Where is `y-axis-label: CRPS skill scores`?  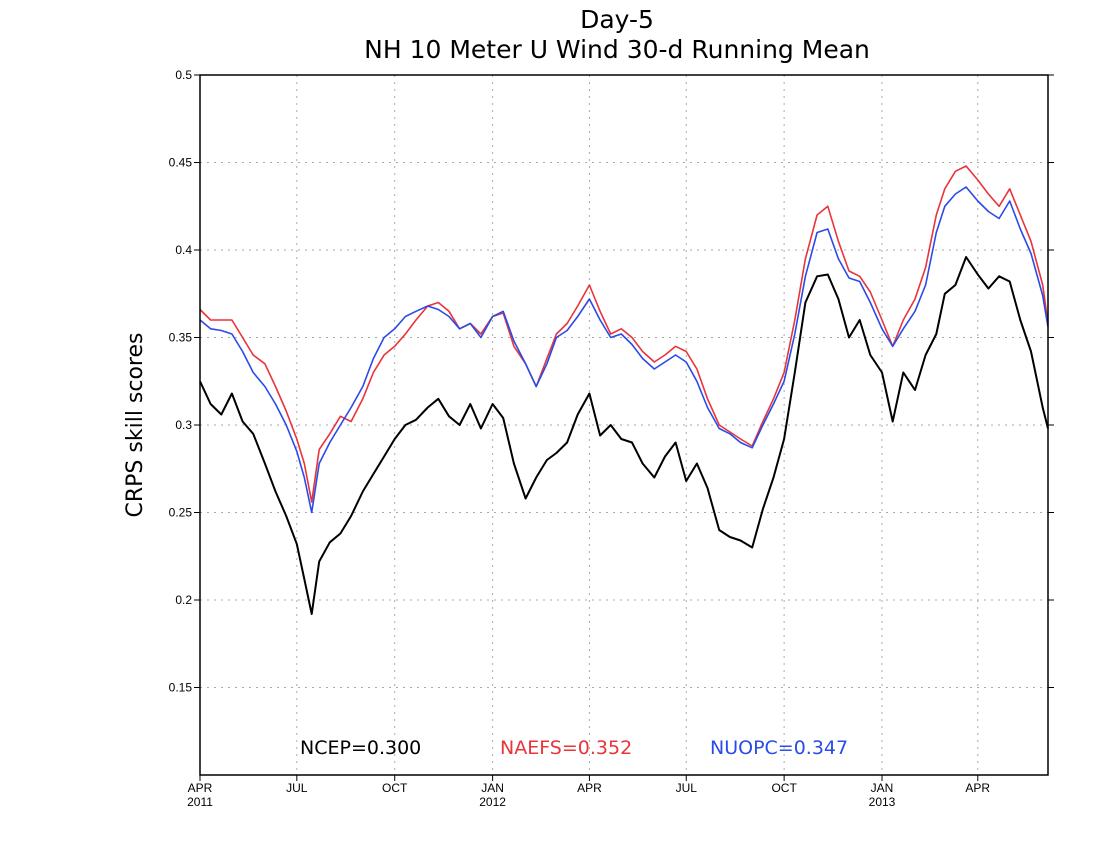 y-axis-label: CRPS skill scores is located at coordinates (135, 425).